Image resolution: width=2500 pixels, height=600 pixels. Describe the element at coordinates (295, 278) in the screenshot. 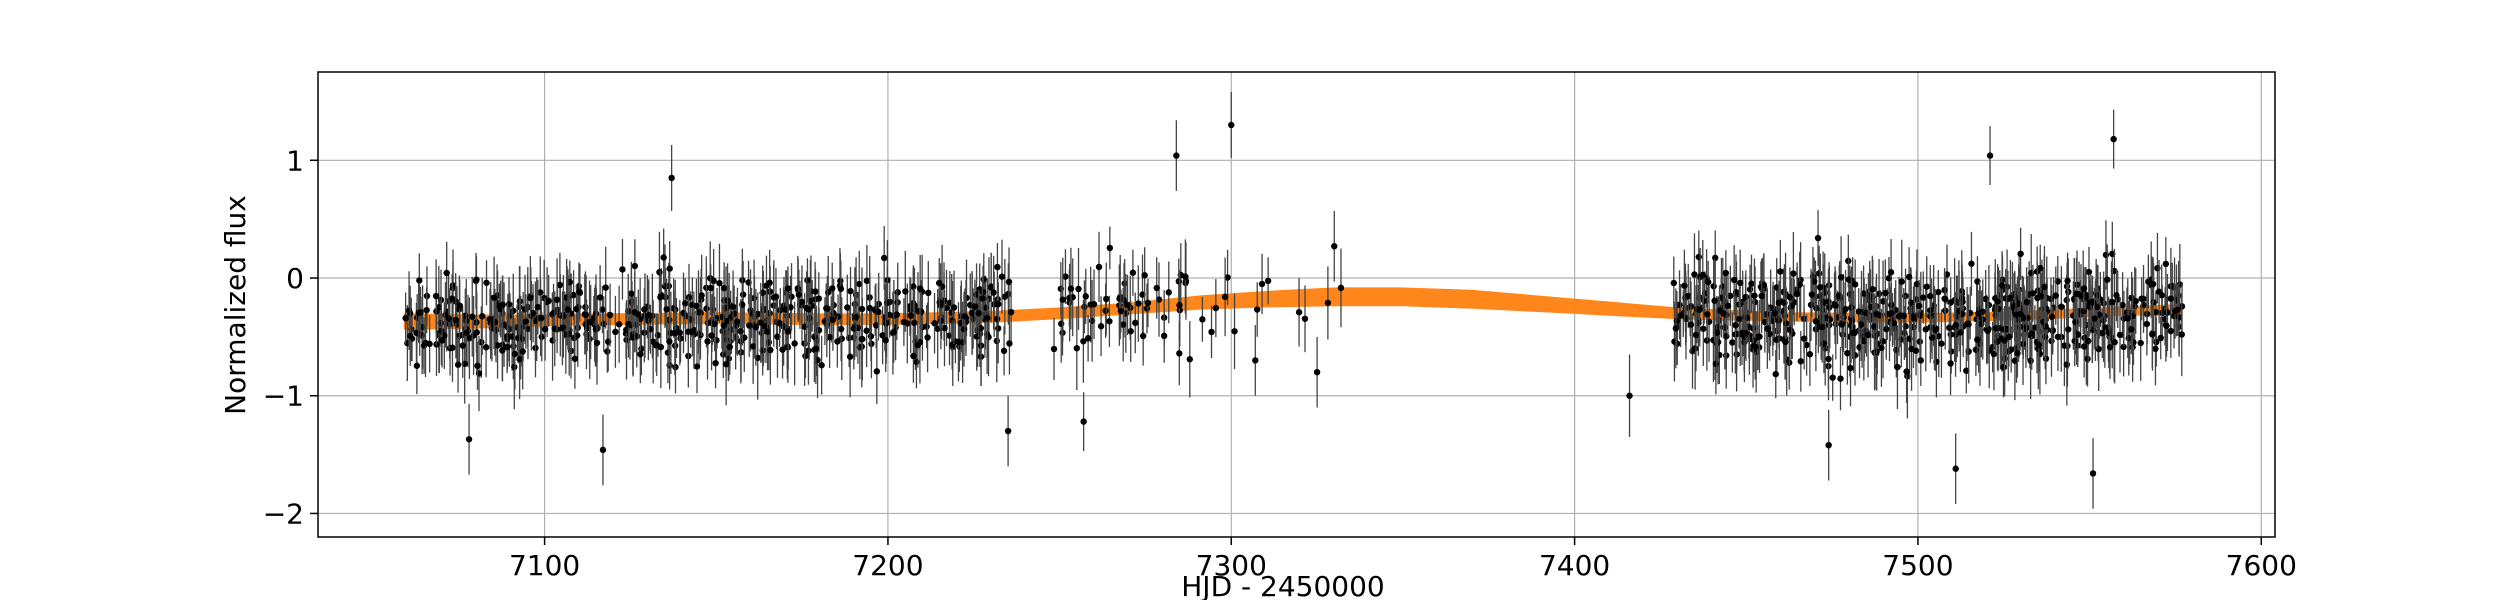

I see `y-tick-label: 0` at that location.